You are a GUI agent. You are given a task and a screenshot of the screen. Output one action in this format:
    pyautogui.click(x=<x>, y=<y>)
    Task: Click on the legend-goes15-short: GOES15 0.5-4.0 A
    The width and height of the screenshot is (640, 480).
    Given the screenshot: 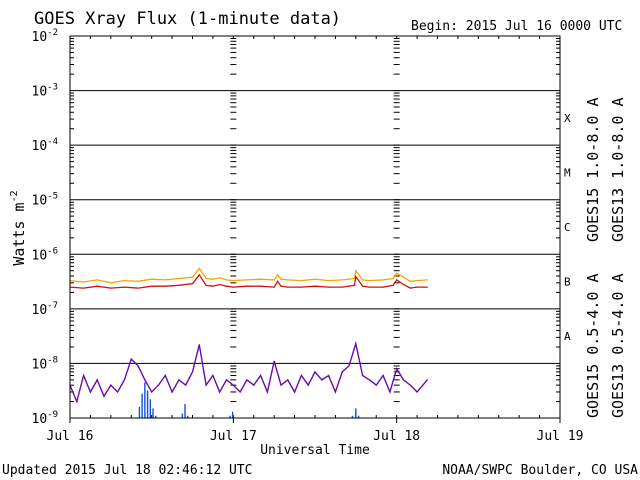 What is the action you would take?
    pyautogui.click(x=593, y=346)
    